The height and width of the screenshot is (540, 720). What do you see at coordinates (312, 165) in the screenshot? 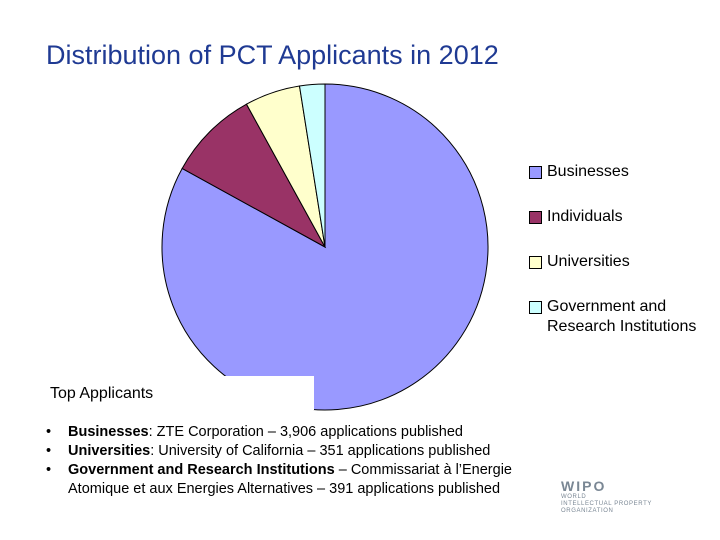
I see `pie-slice-government-and-research-institutions` at bounding box center [312, 165].